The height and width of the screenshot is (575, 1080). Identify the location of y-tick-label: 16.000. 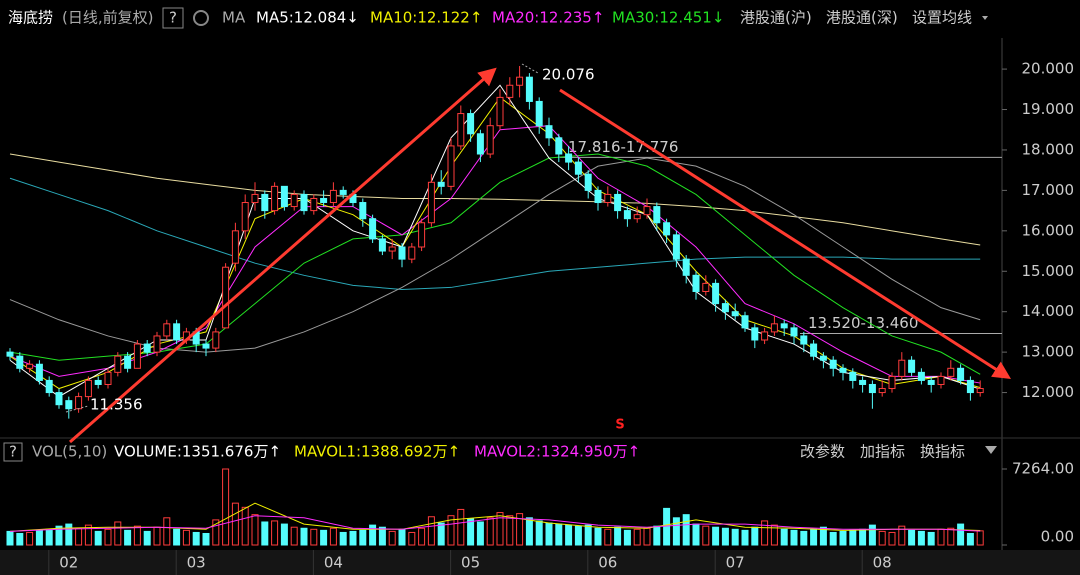
(1048, 230).